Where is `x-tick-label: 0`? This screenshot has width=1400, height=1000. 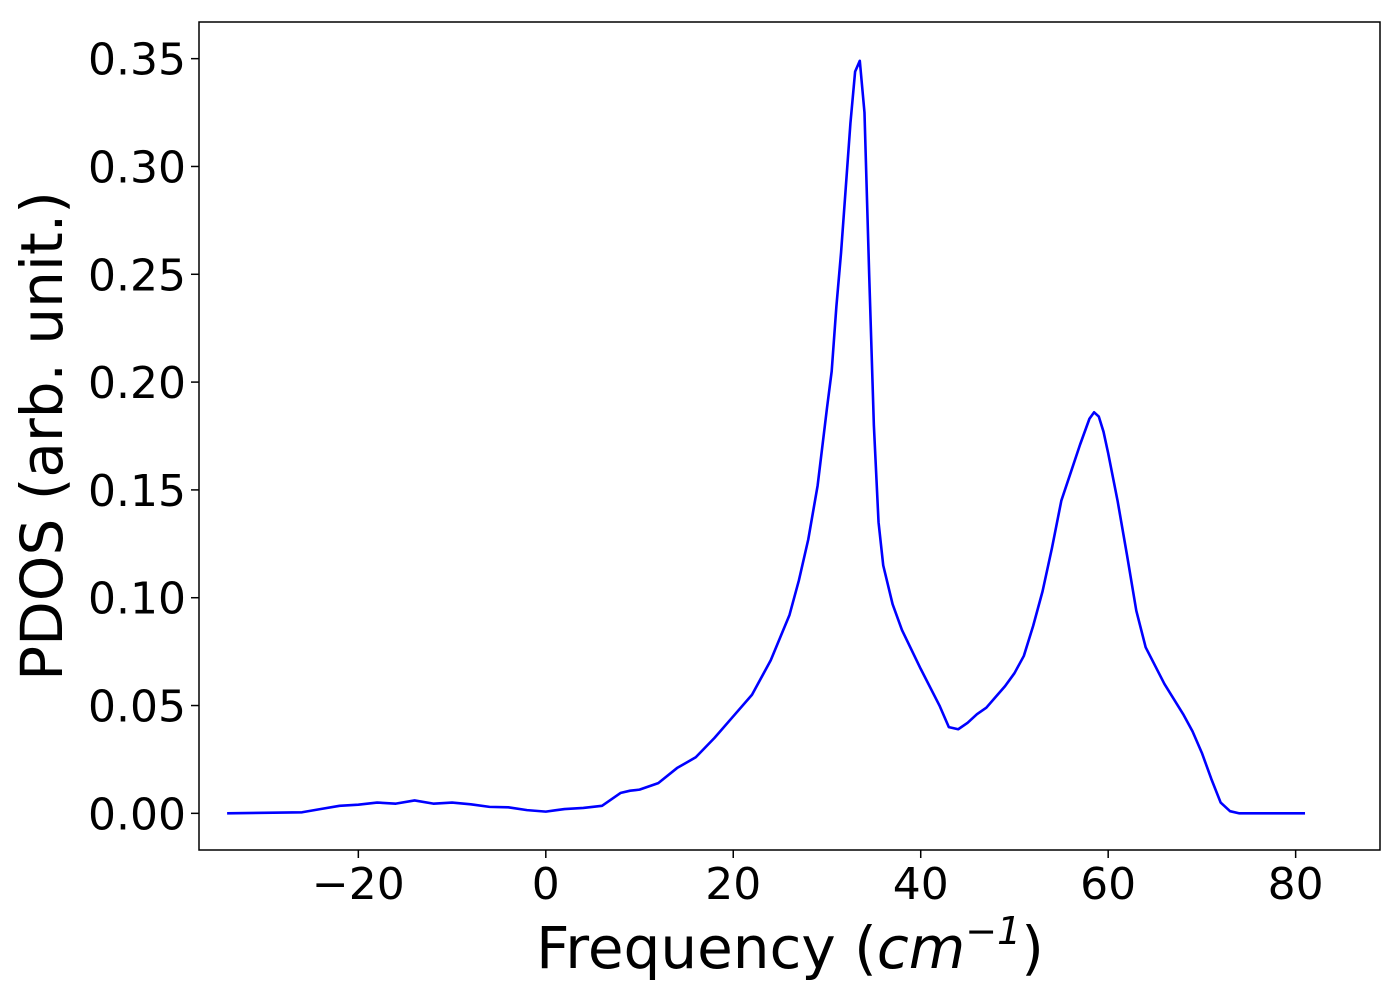
x-tick-label: 0 is located at coordinates (546, 884).